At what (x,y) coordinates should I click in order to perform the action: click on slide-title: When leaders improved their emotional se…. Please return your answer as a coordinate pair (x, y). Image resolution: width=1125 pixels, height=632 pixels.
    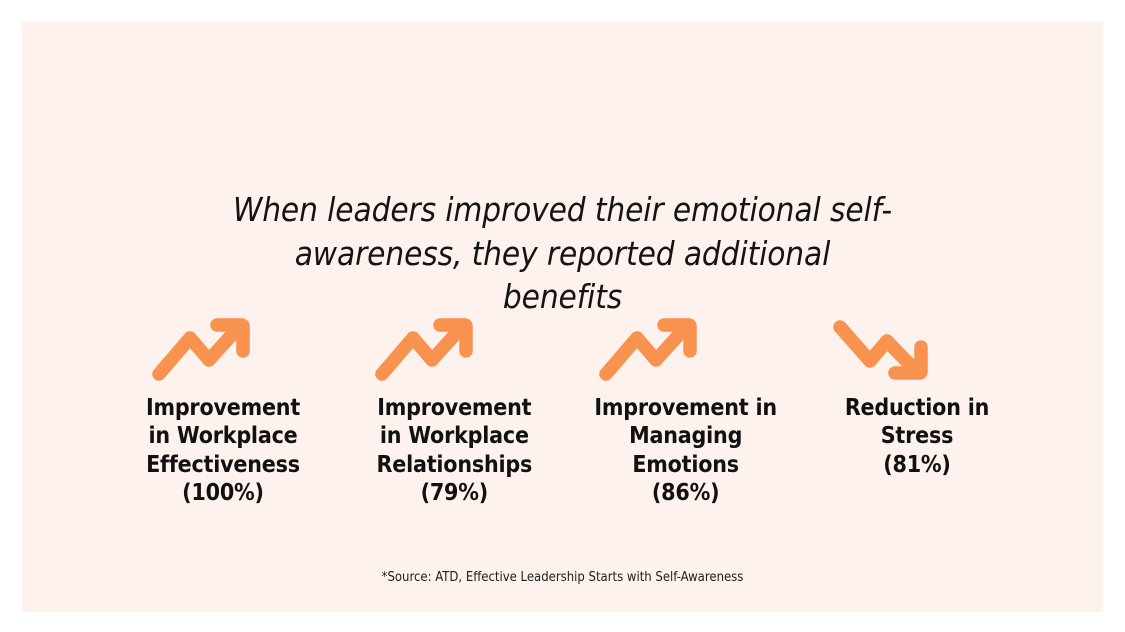
    Looking at the image, I should click on (562, 253).